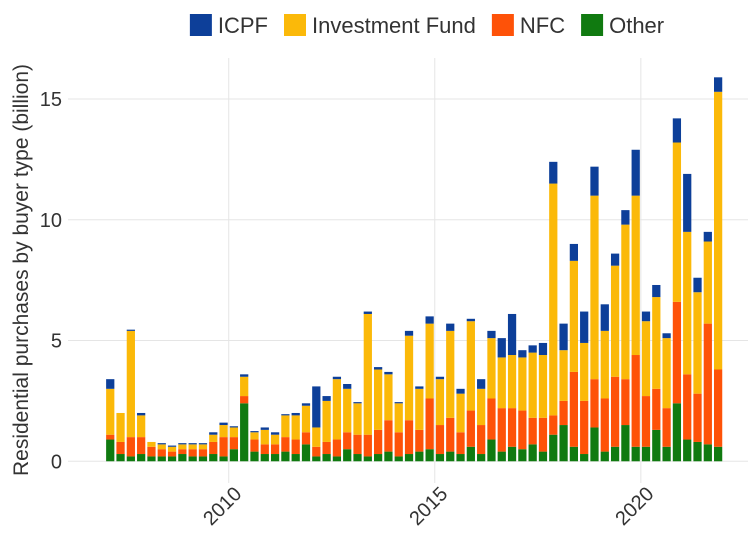 This screenshot has height=534, width=748. What do you see at coordinates (243, 25) in the screenshot?
I see `legend-label: ICPF` at bounding box center [243, 25].